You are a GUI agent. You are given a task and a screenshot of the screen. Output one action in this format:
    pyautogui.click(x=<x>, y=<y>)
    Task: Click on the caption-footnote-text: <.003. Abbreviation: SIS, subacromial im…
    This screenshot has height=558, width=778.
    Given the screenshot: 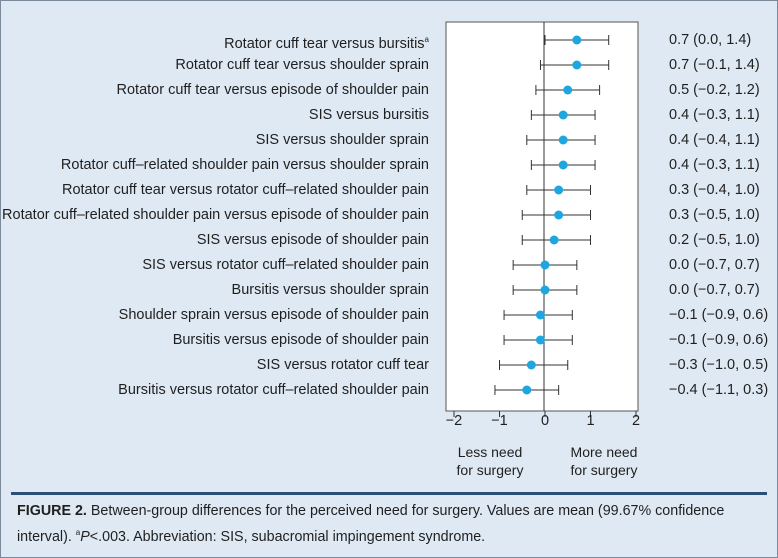 What is the action you would take?
    pyautogui.click(x=287, y=536)
    